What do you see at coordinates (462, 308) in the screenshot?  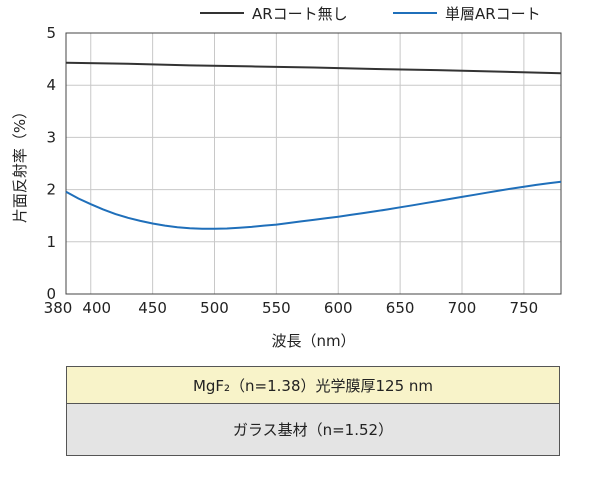 I see `x-tick-label: 700` at bounding box center [462, 308].